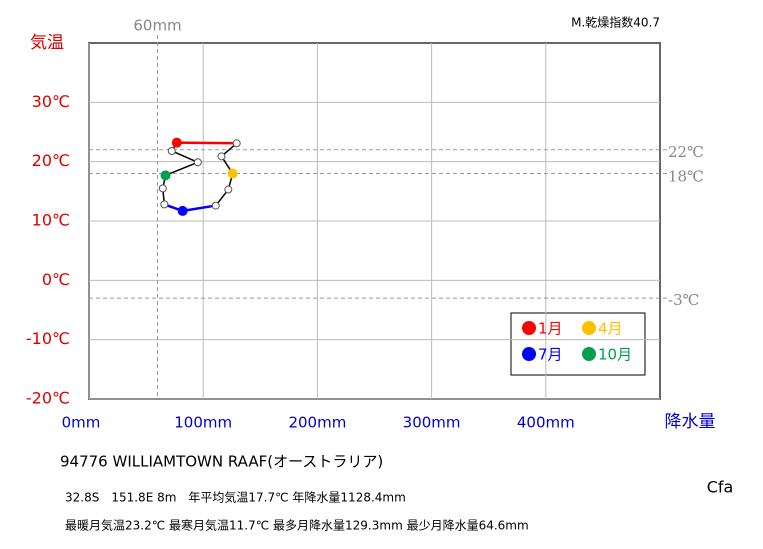 The width and height of the screenshot is (763, 549). Describe the element at coordinates (51, 160) in the screenshot. I see `y-tick-label: 20℃` at that location.